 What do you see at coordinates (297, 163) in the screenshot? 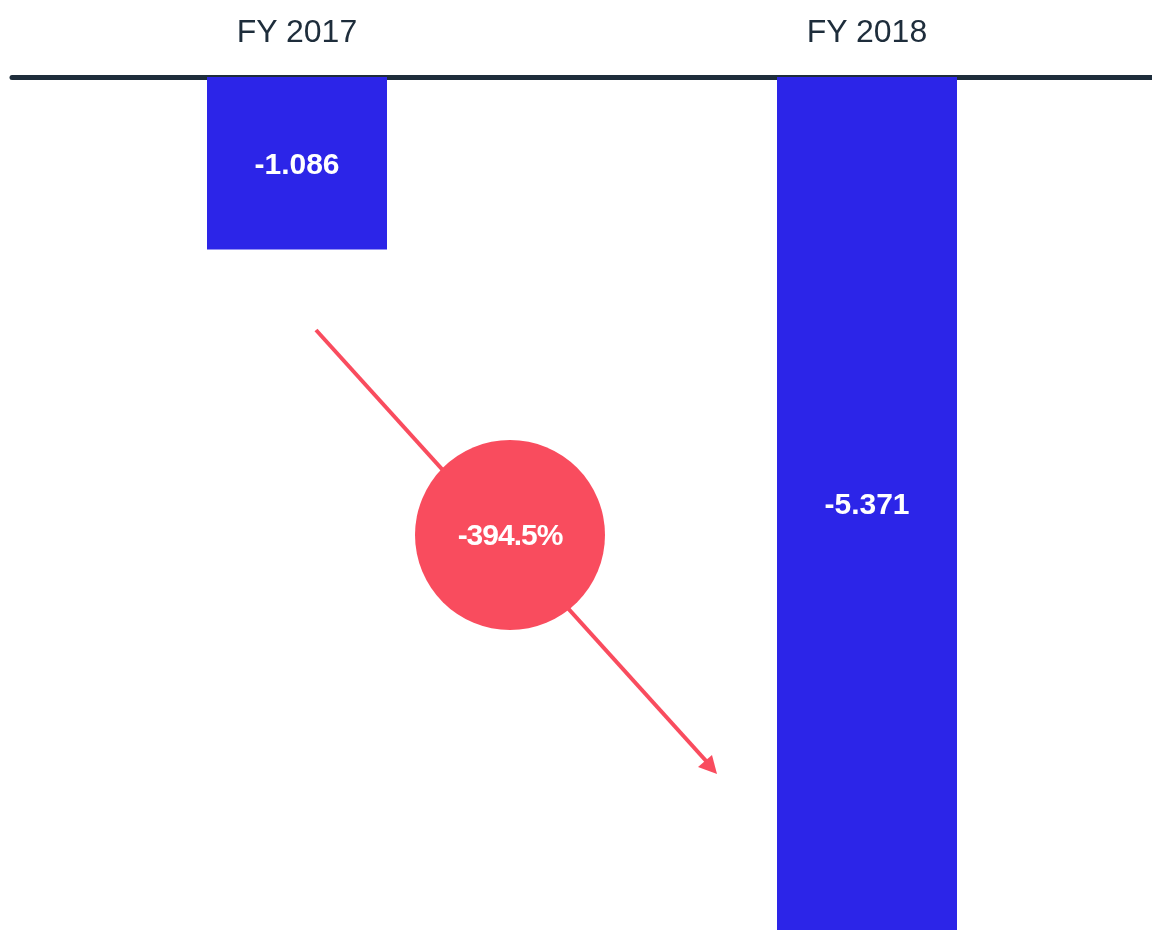
I see `data-label: -1.086` at bounding box center [297, 163].